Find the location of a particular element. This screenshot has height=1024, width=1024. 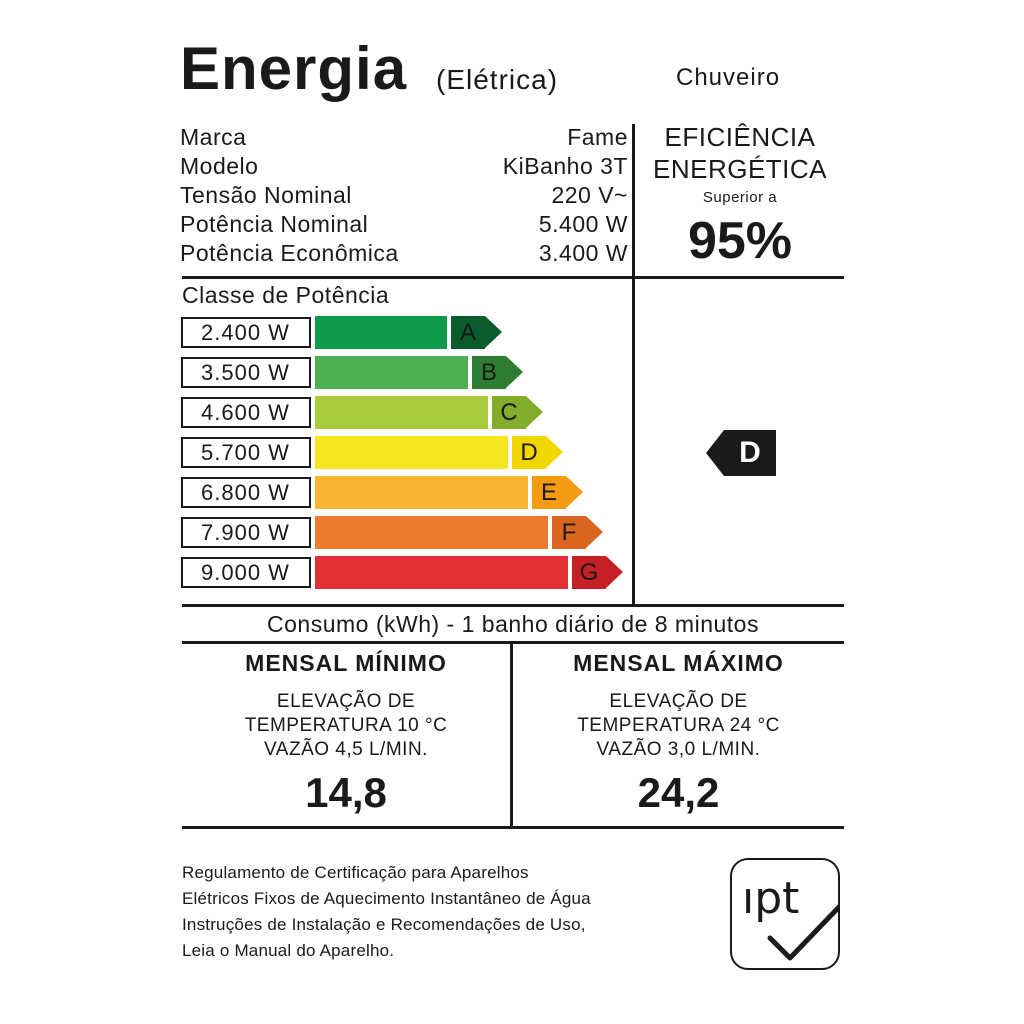

min-value: 14,8 is located at coordinates (346, 792).